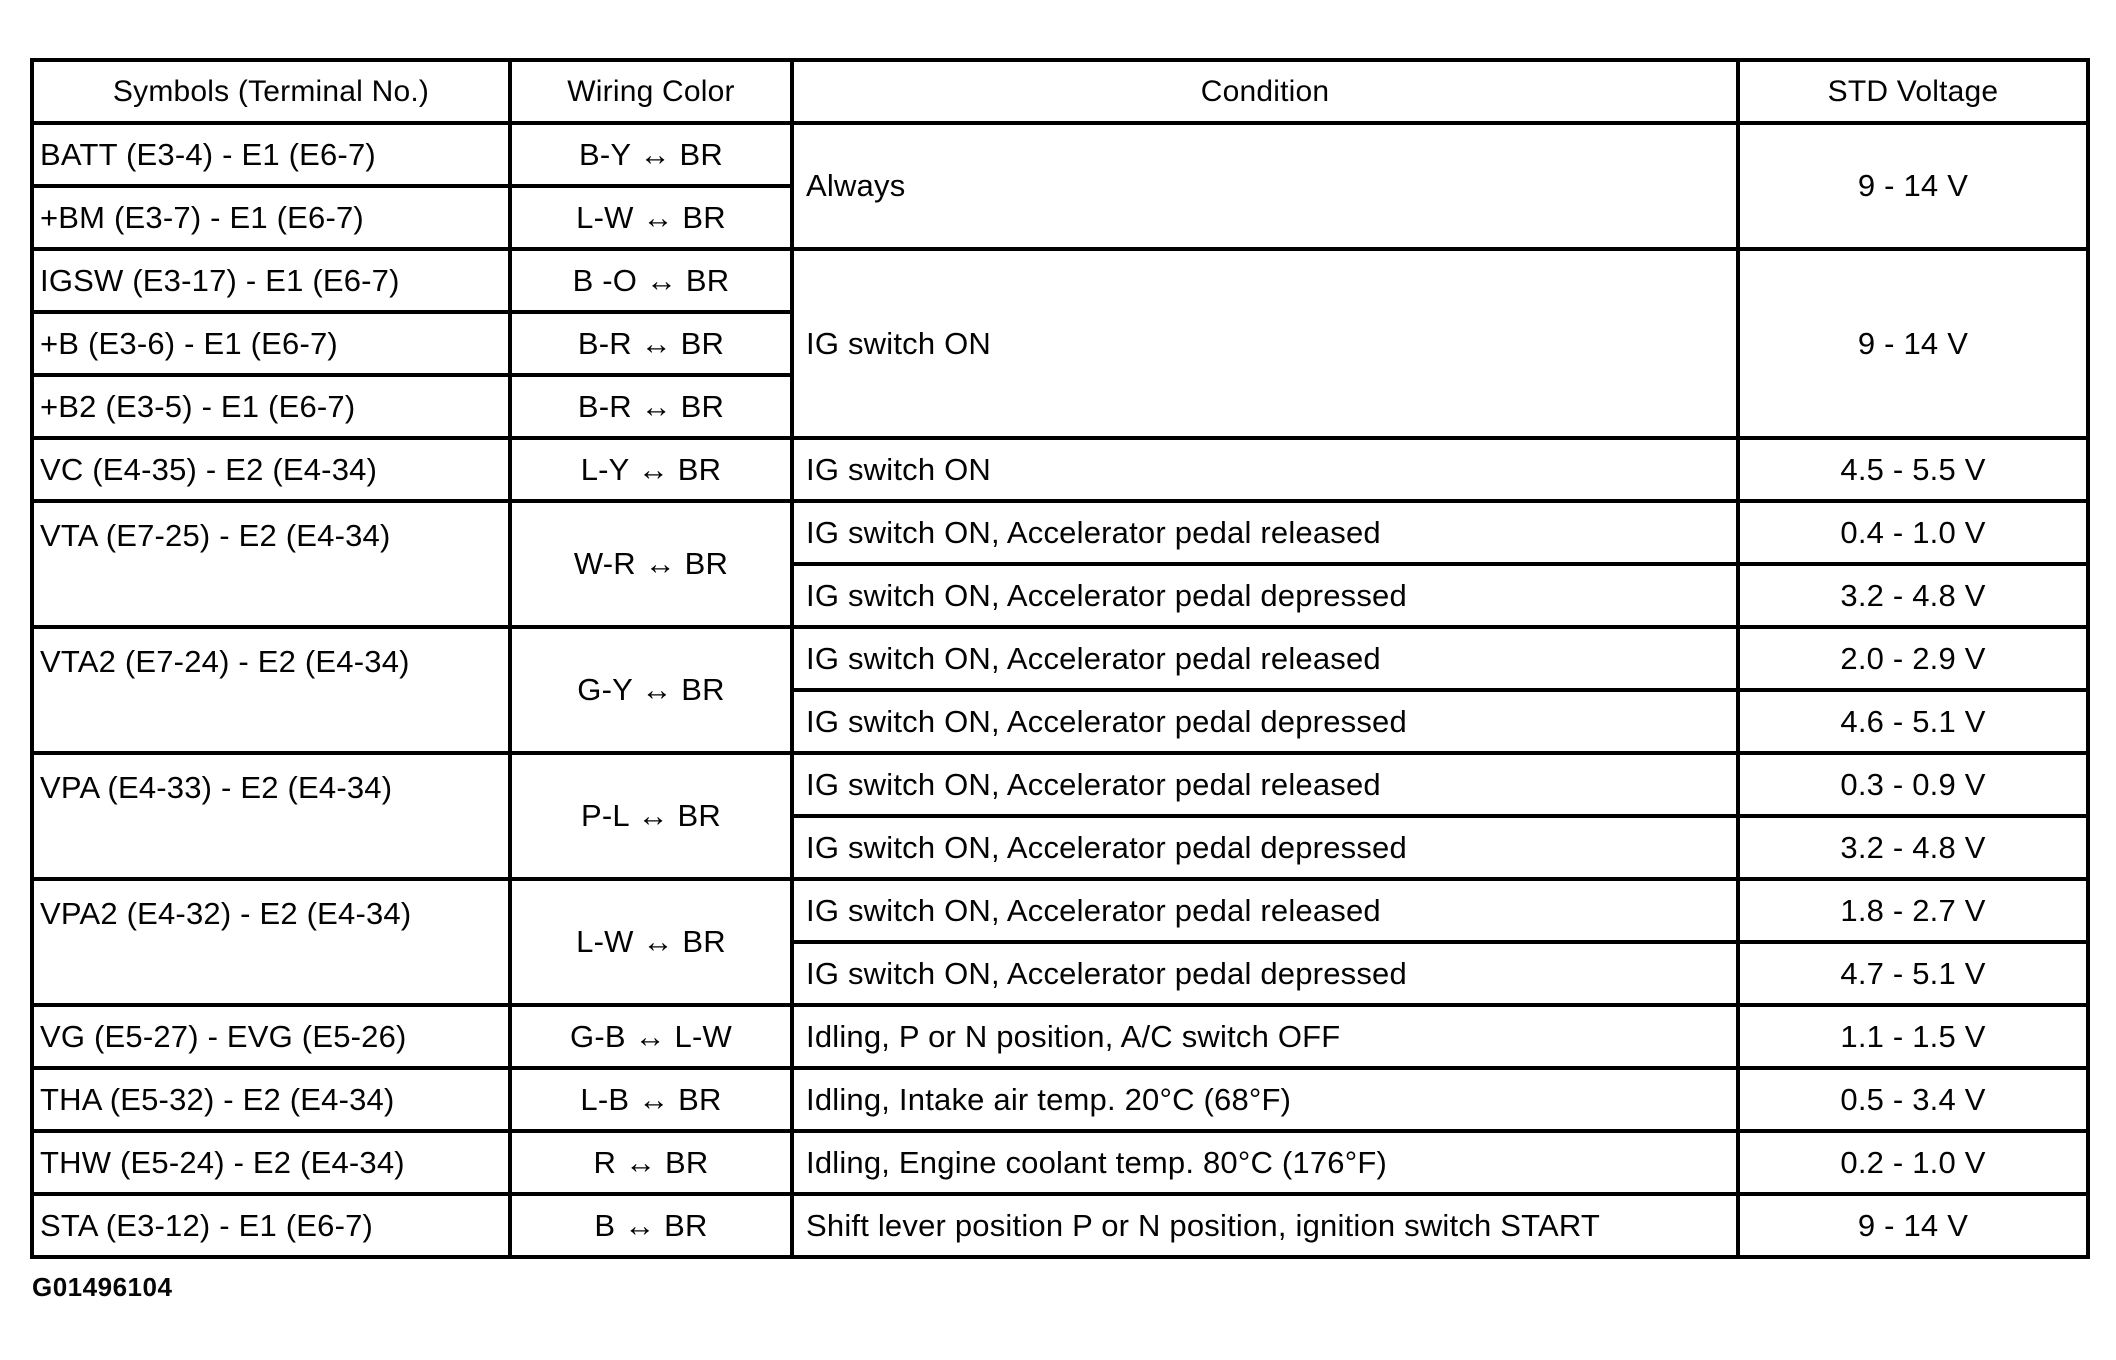 This screenshot has width=2116, height=1360. I want to click on voltage-cell: 4.5 - 5.5 V, so click(1913, 469).